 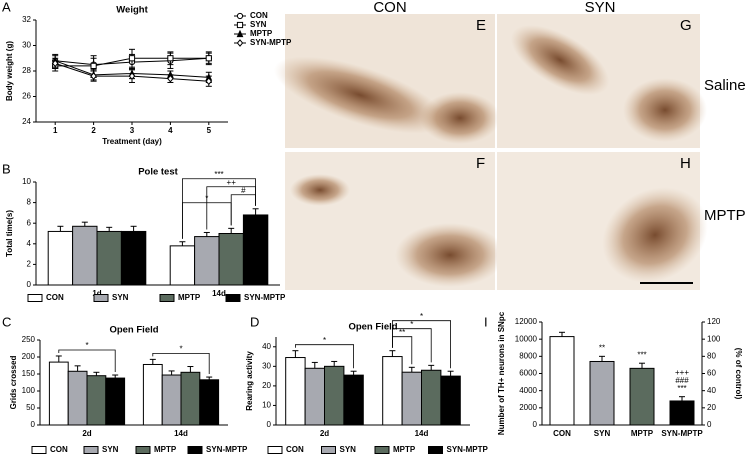 I want to click on y2-tick-label: 100, so click(x=714, y=338).